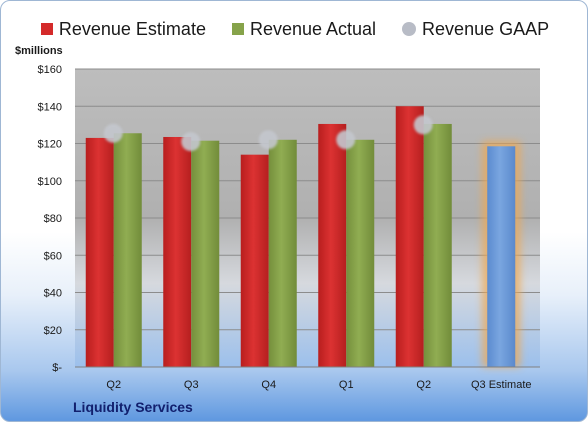  What do you see at coordinates (268, 385) in the screenshot?
I see `x-tick-label: Q4` at bounding box center [268, 385].